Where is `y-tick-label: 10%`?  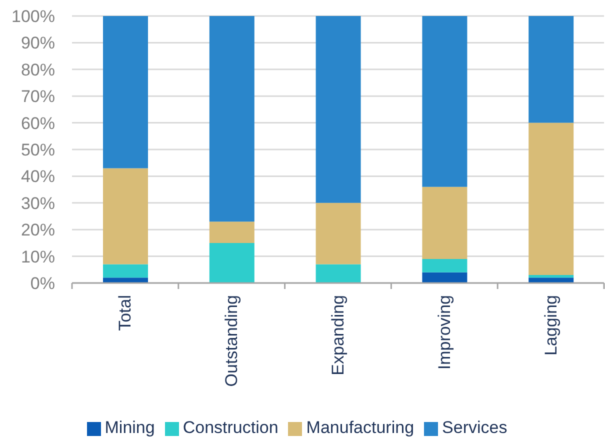
y-tick-label: 10% is located at coordinates (37, 256).